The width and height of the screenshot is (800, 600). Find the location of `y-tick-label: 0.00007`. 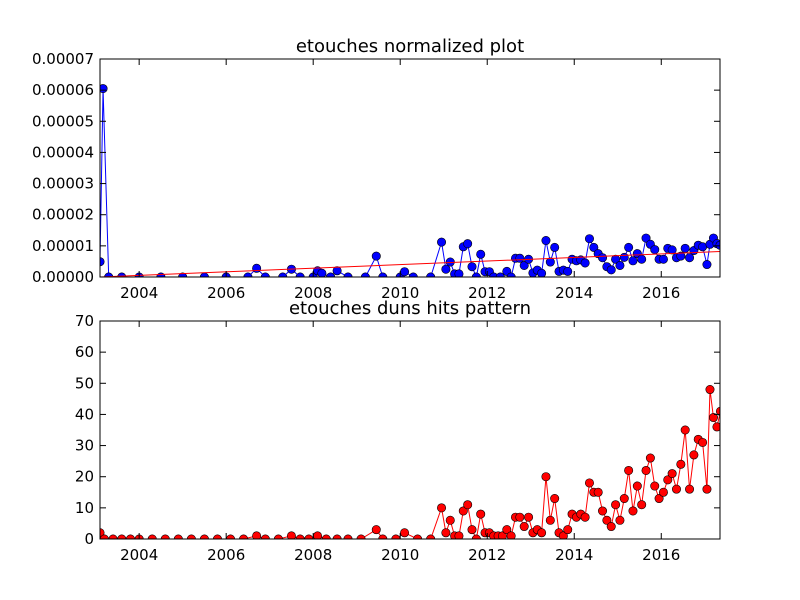

y-tick-label: 0.00007 is located at coordinates (63, 59).